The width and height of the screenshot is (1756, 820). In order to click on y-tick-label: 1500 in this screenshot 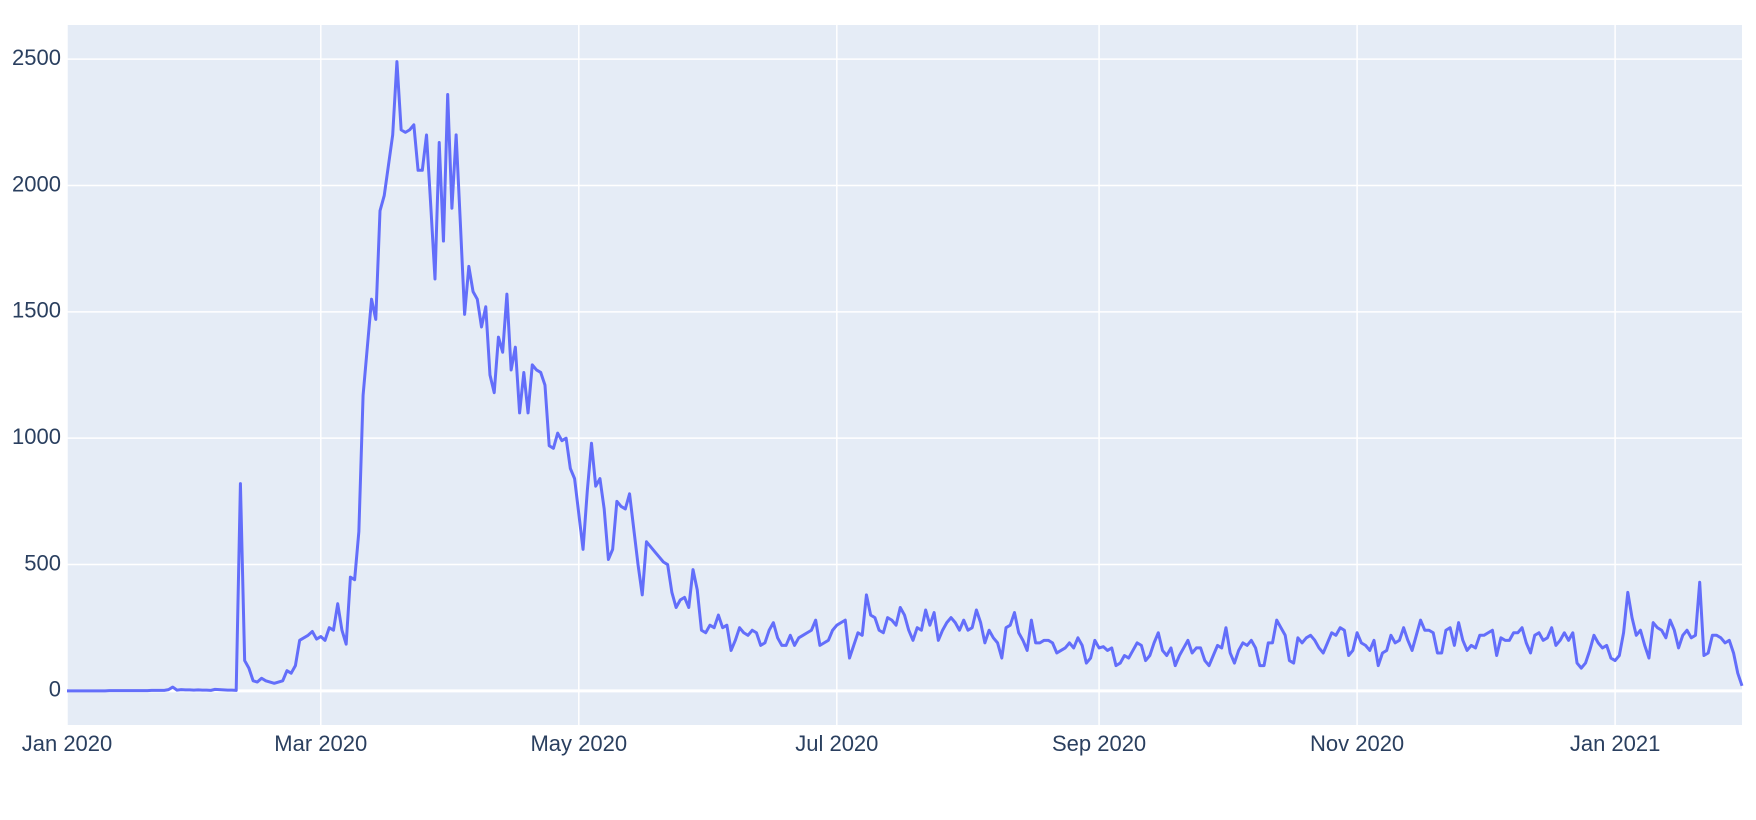, I will do `click(36, 310)`.